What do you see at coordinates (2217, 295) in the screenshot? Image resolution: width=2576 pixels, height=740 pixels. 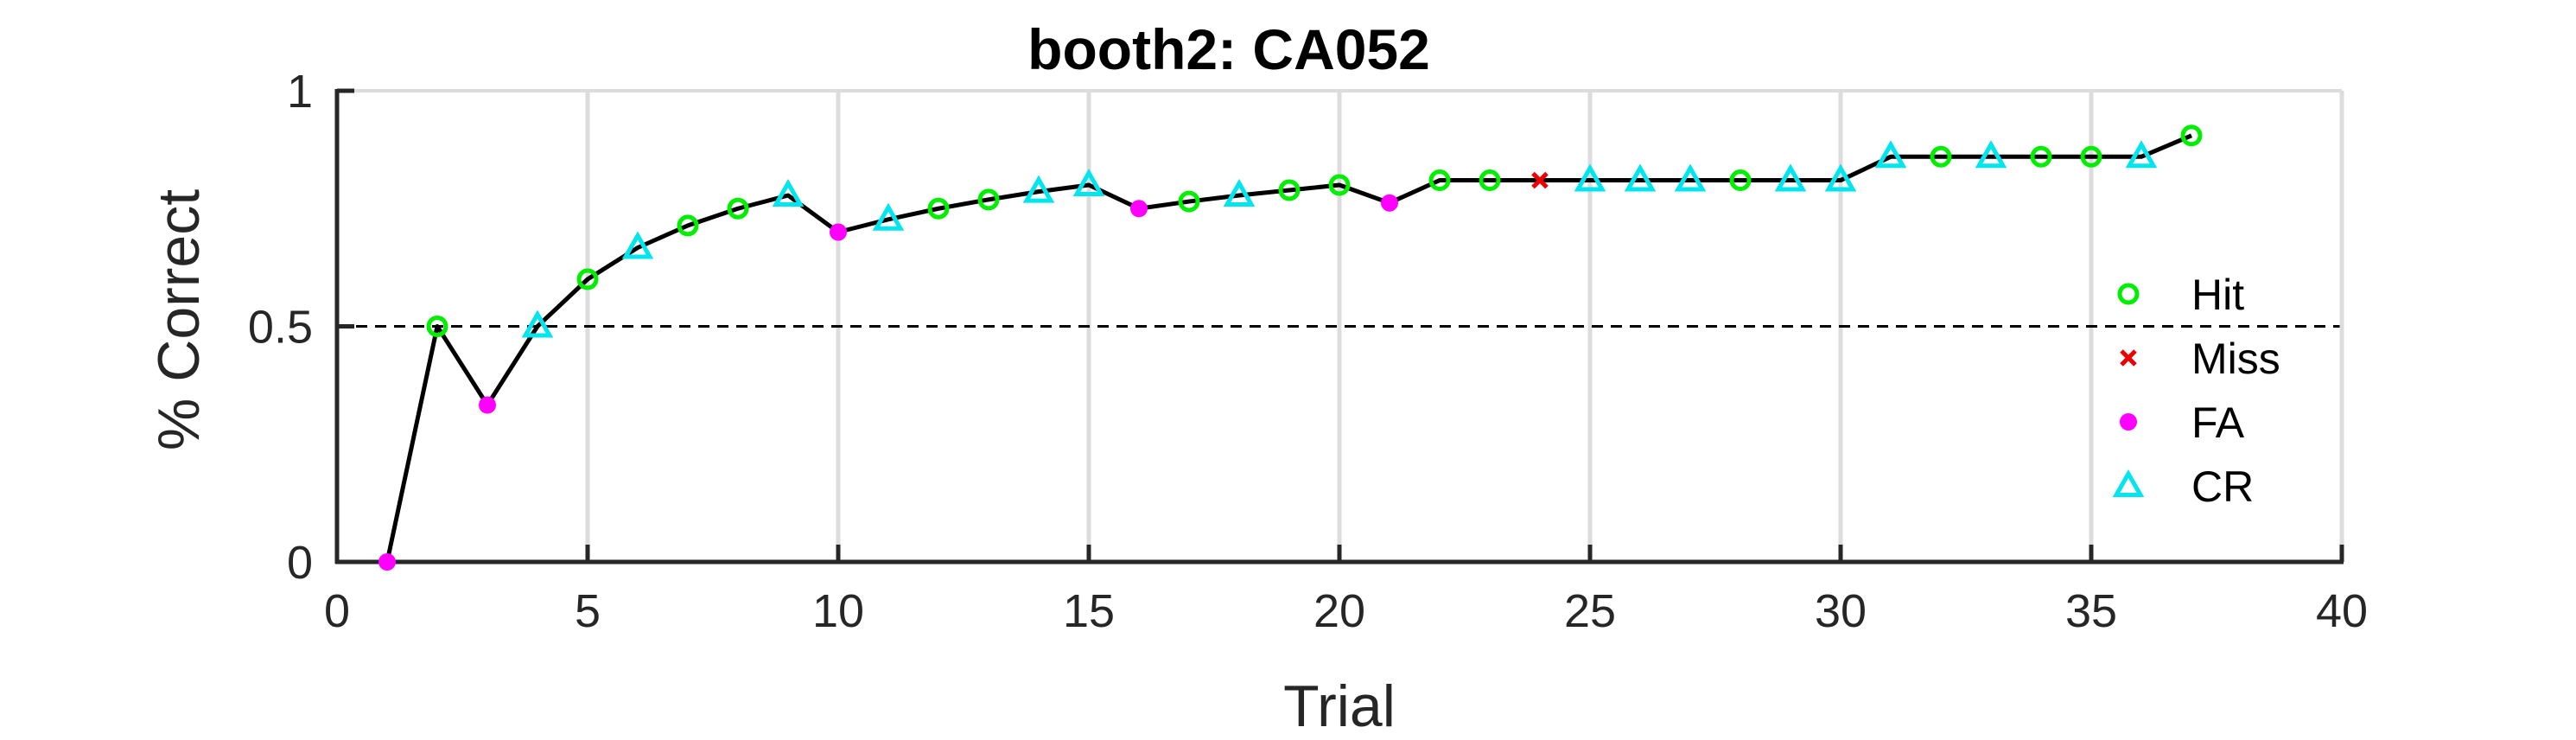 I see `legend-label-hit: Hit` at bounding box center [2217, 295].